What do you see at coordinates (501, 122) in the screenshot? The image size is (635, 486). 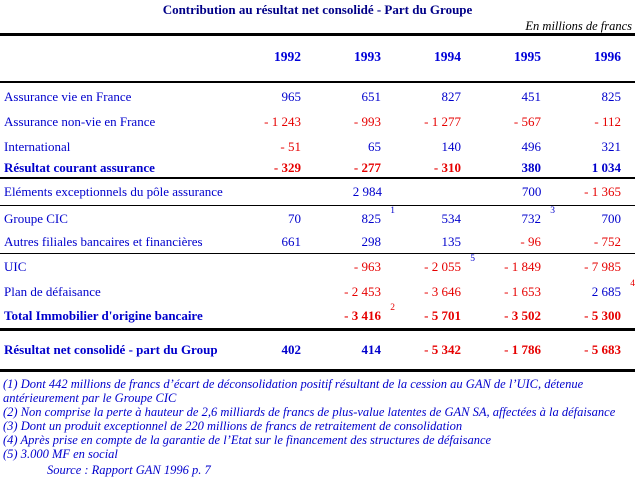 I see `value-cell: - 567` at bounding box center [501, 122].